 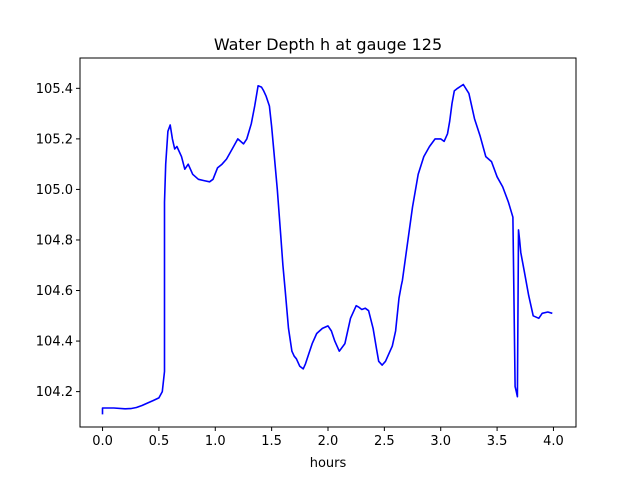 I want to click on y-tick-label: 105.4, so click(x=54, y=89).